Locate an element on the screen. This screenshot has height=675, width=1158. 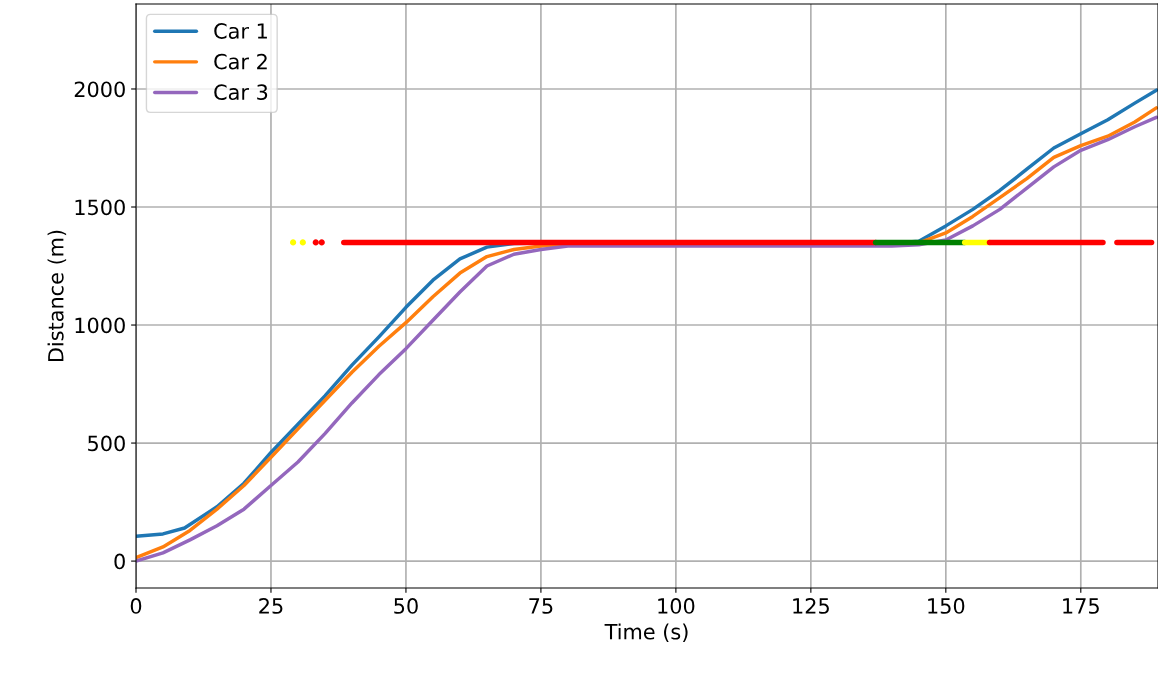
x-axis-title: Time (s) is located at coordinates (646, 633).